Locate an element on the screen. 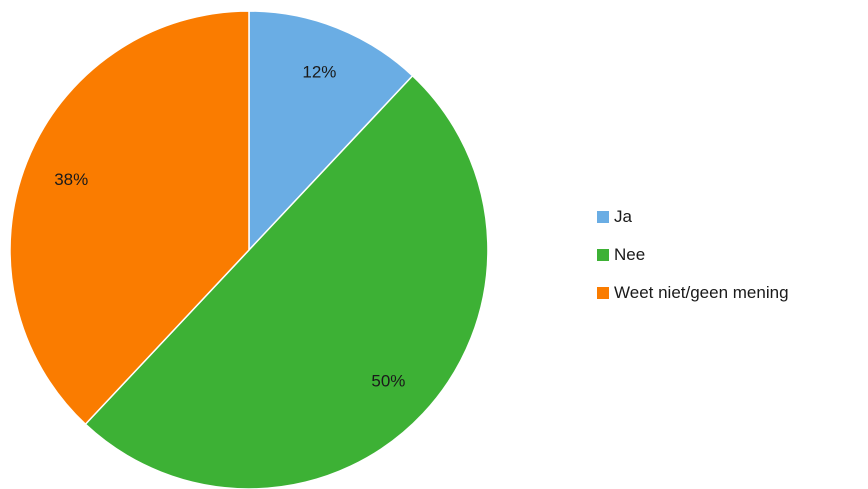 This screenshot has width=868, height=489. legend-item-weet-niet: Weet niet/geen mening is located at coordinates (693, 292).